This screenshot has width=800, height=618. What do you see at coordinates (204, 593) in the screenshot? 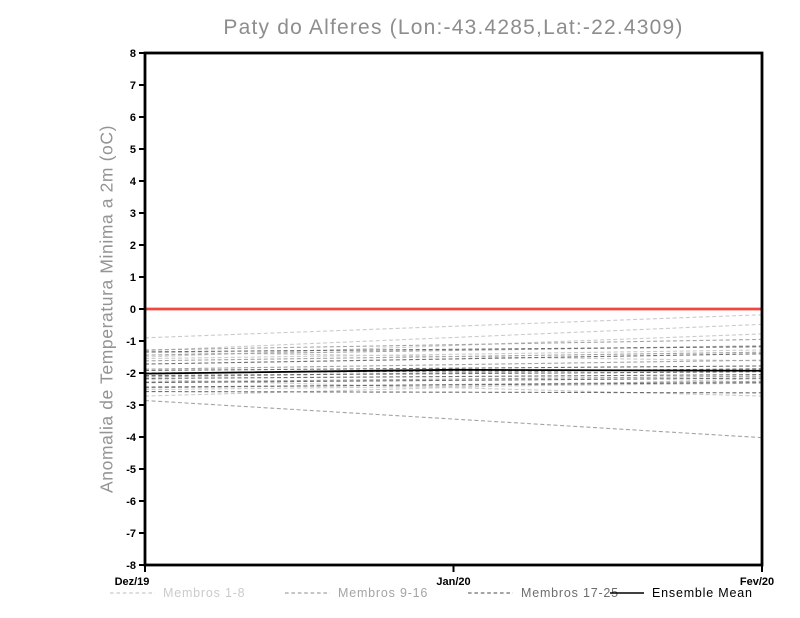
I see `legend-label: Membros 1-8` at bounding box center [204, 593].